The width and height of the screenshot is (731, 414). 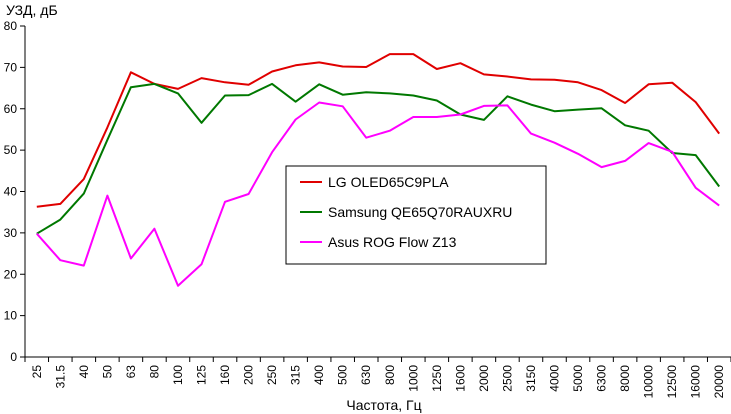 I want to click on y-tick-label: 30, so click(x=11, y=233).